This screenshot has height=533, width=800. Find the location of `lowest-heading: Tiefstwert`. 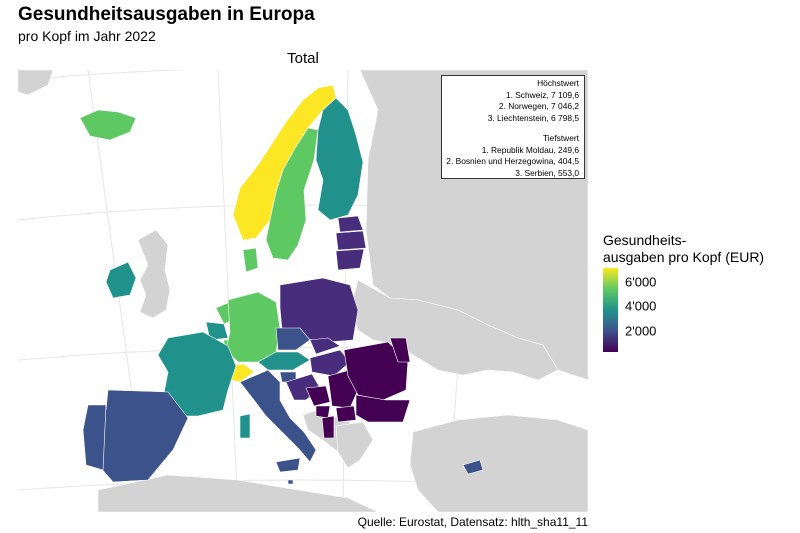

lowest-heading: Tiefstwert is located at coordinates (561, 138).